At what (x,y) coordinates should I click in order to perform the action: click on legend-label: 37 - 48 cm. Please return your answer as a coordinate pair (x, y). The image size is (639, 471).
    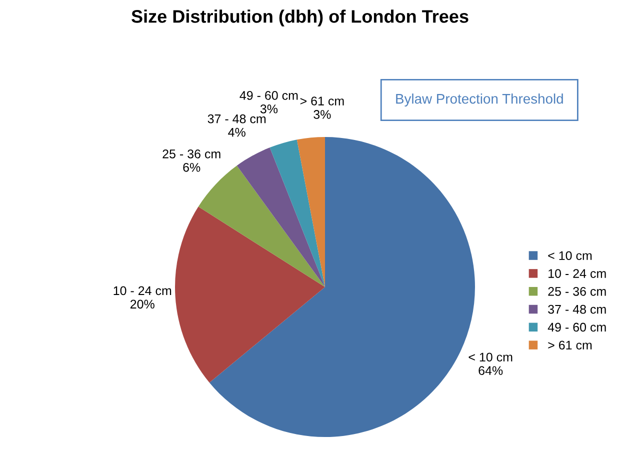
    Looking at the image, I should click on (577, 309).